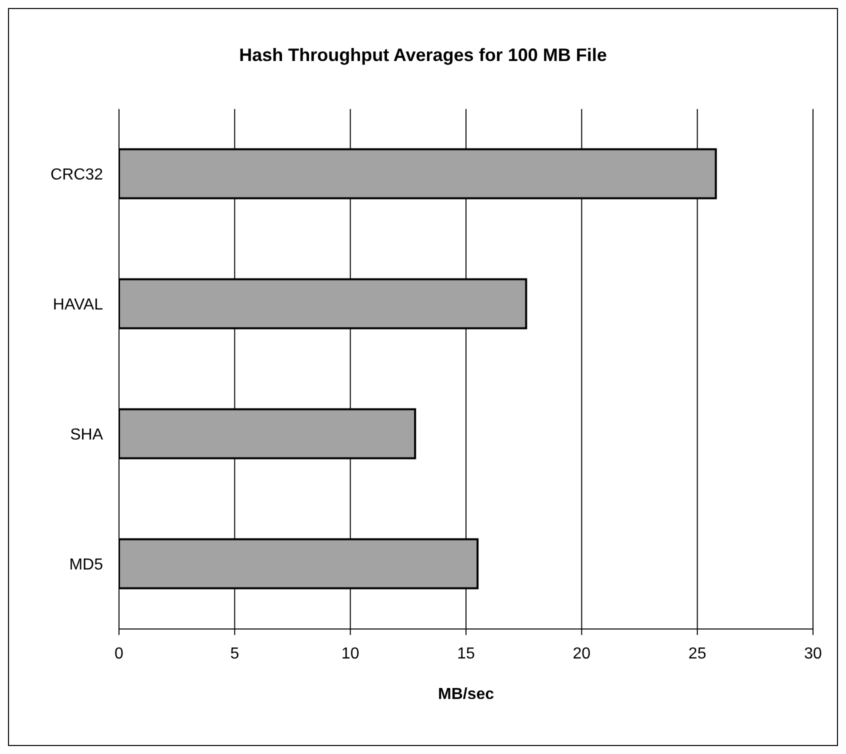 Image resolution: width=846 pixels, height=754 pixels. Describe the element at coordinates (350, 653) in the screenshot. I see `x-tick-label: 10` at that location.